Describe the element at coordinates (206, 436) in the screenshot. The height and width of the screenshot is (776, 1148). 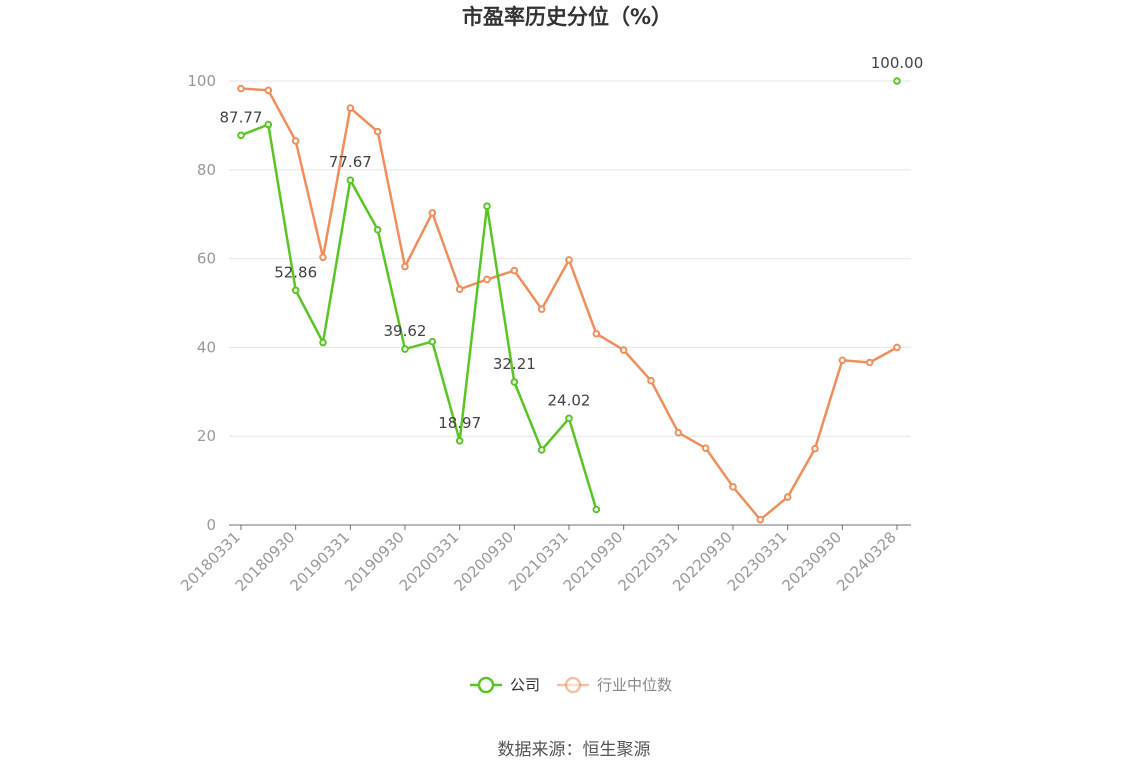
I see `y-tick-label: 20` at that location.